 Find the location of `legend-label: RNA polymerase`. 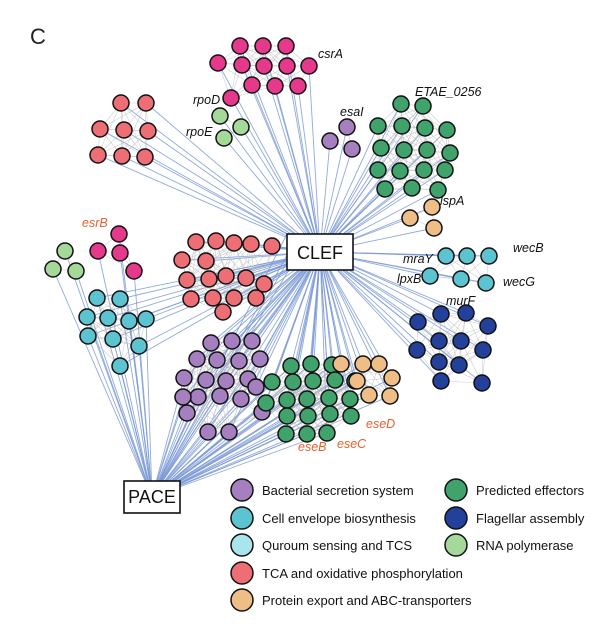

legend-label: RNA polymerase is located at coordinates (525, 545).